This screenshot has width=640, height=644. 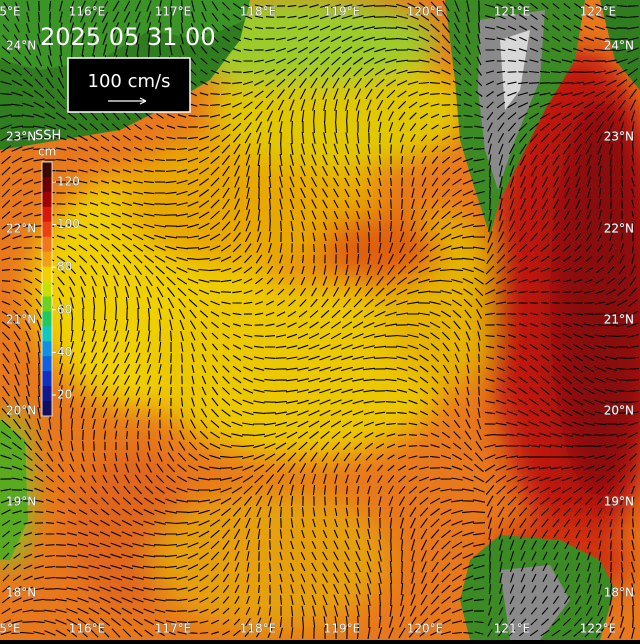 I want to click on scale-arrow-head, so click(x=143, y=101).